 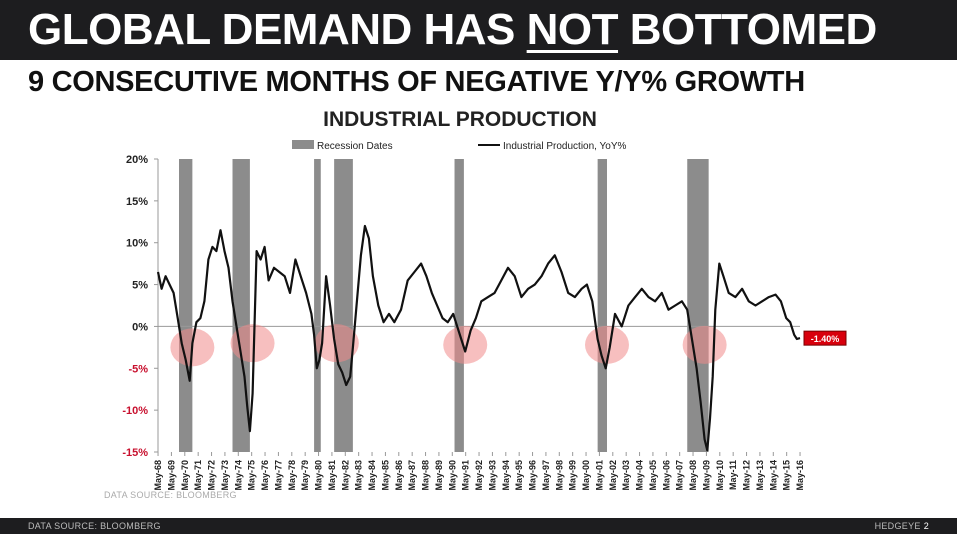 I want to click on x-tick-label-33: May-01, so click(x=599, y=475).